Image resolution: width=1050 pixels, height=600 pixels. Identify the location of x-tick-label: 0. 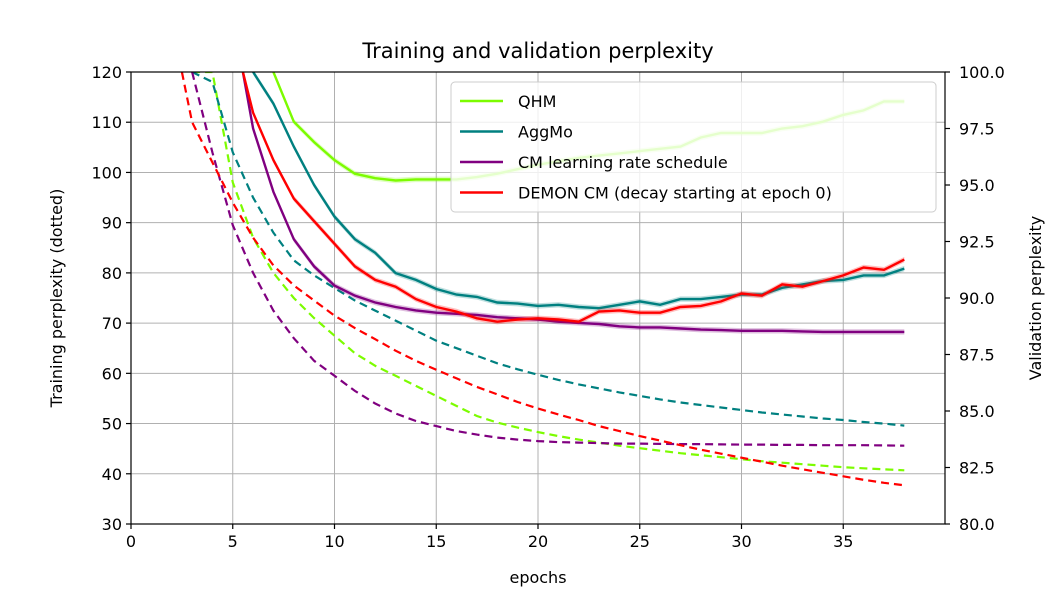
(131, 541).